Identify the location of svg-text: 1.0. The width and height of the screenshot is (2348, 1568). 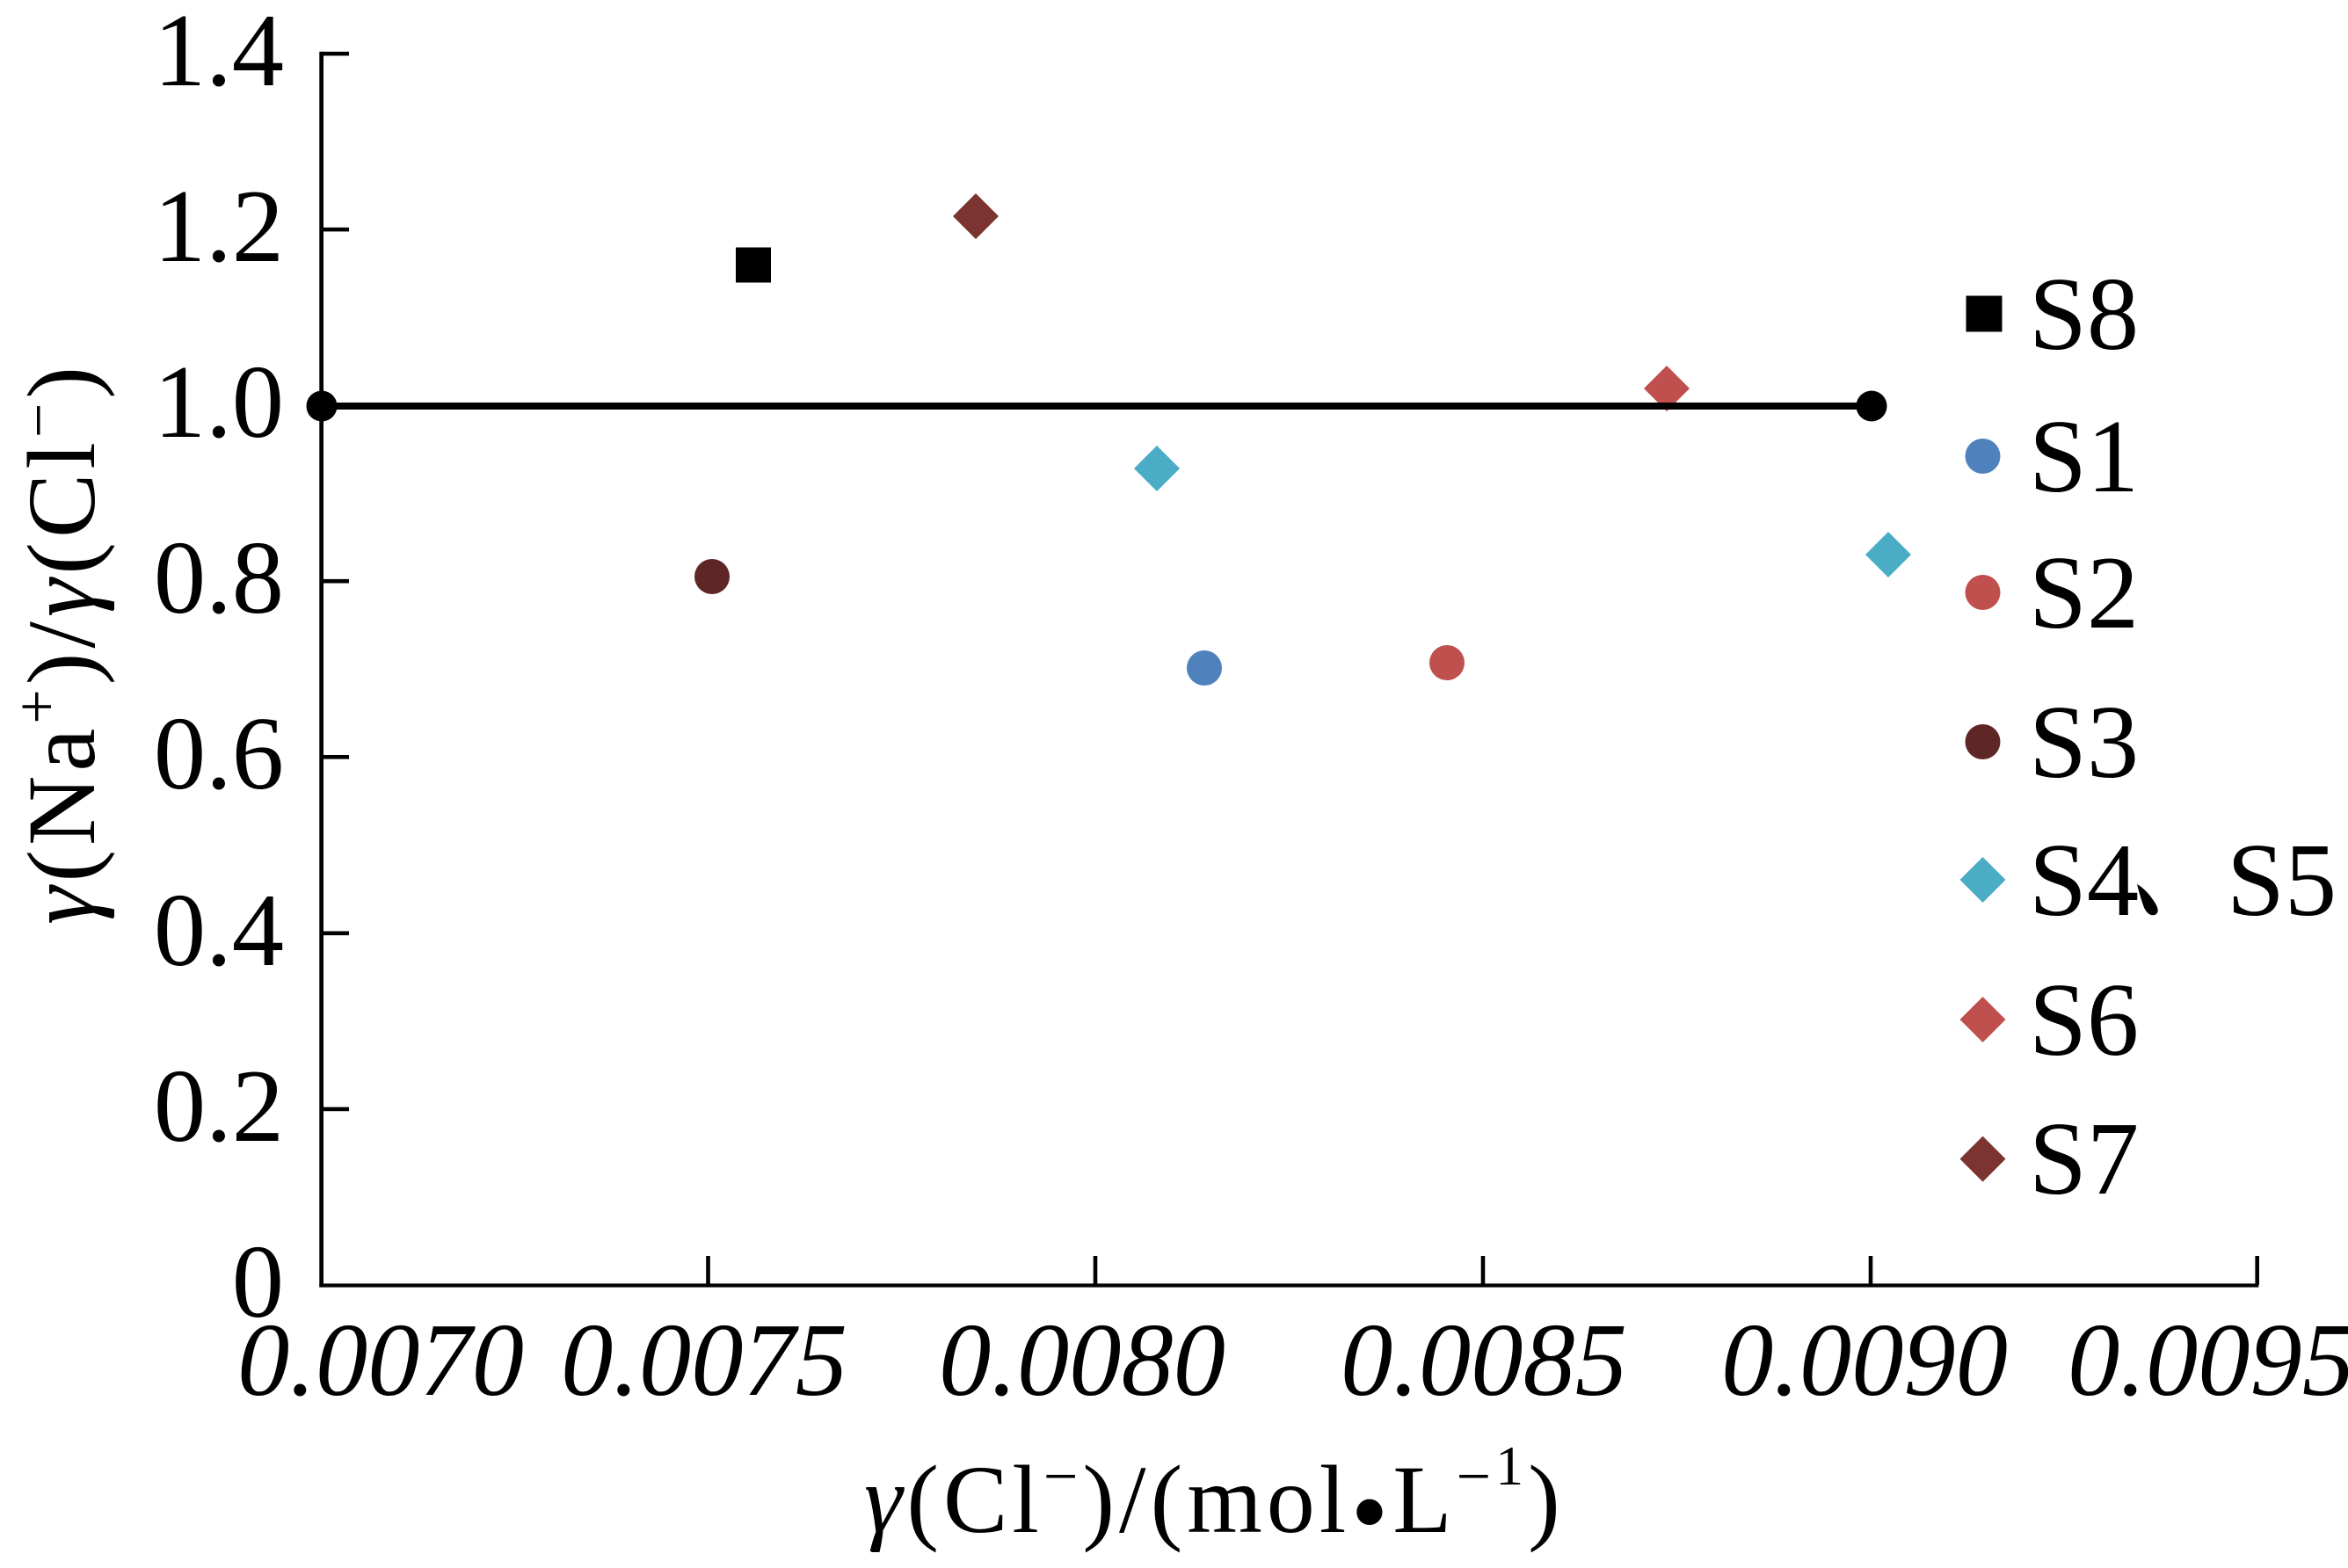
(219, 402).